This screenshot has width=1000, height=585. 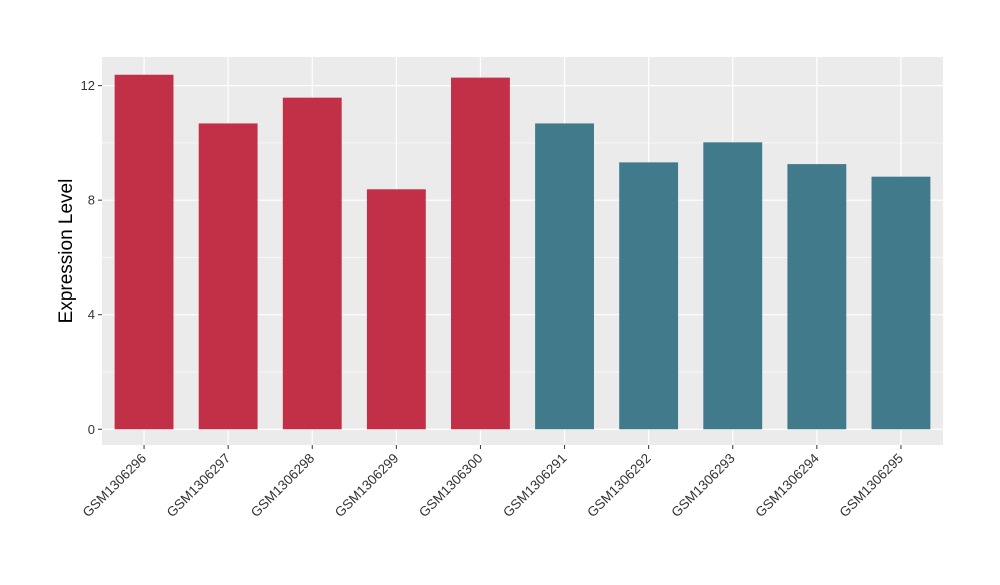 I want to click on x-tick-label: GSM1306291, so click(x=535, y=486).